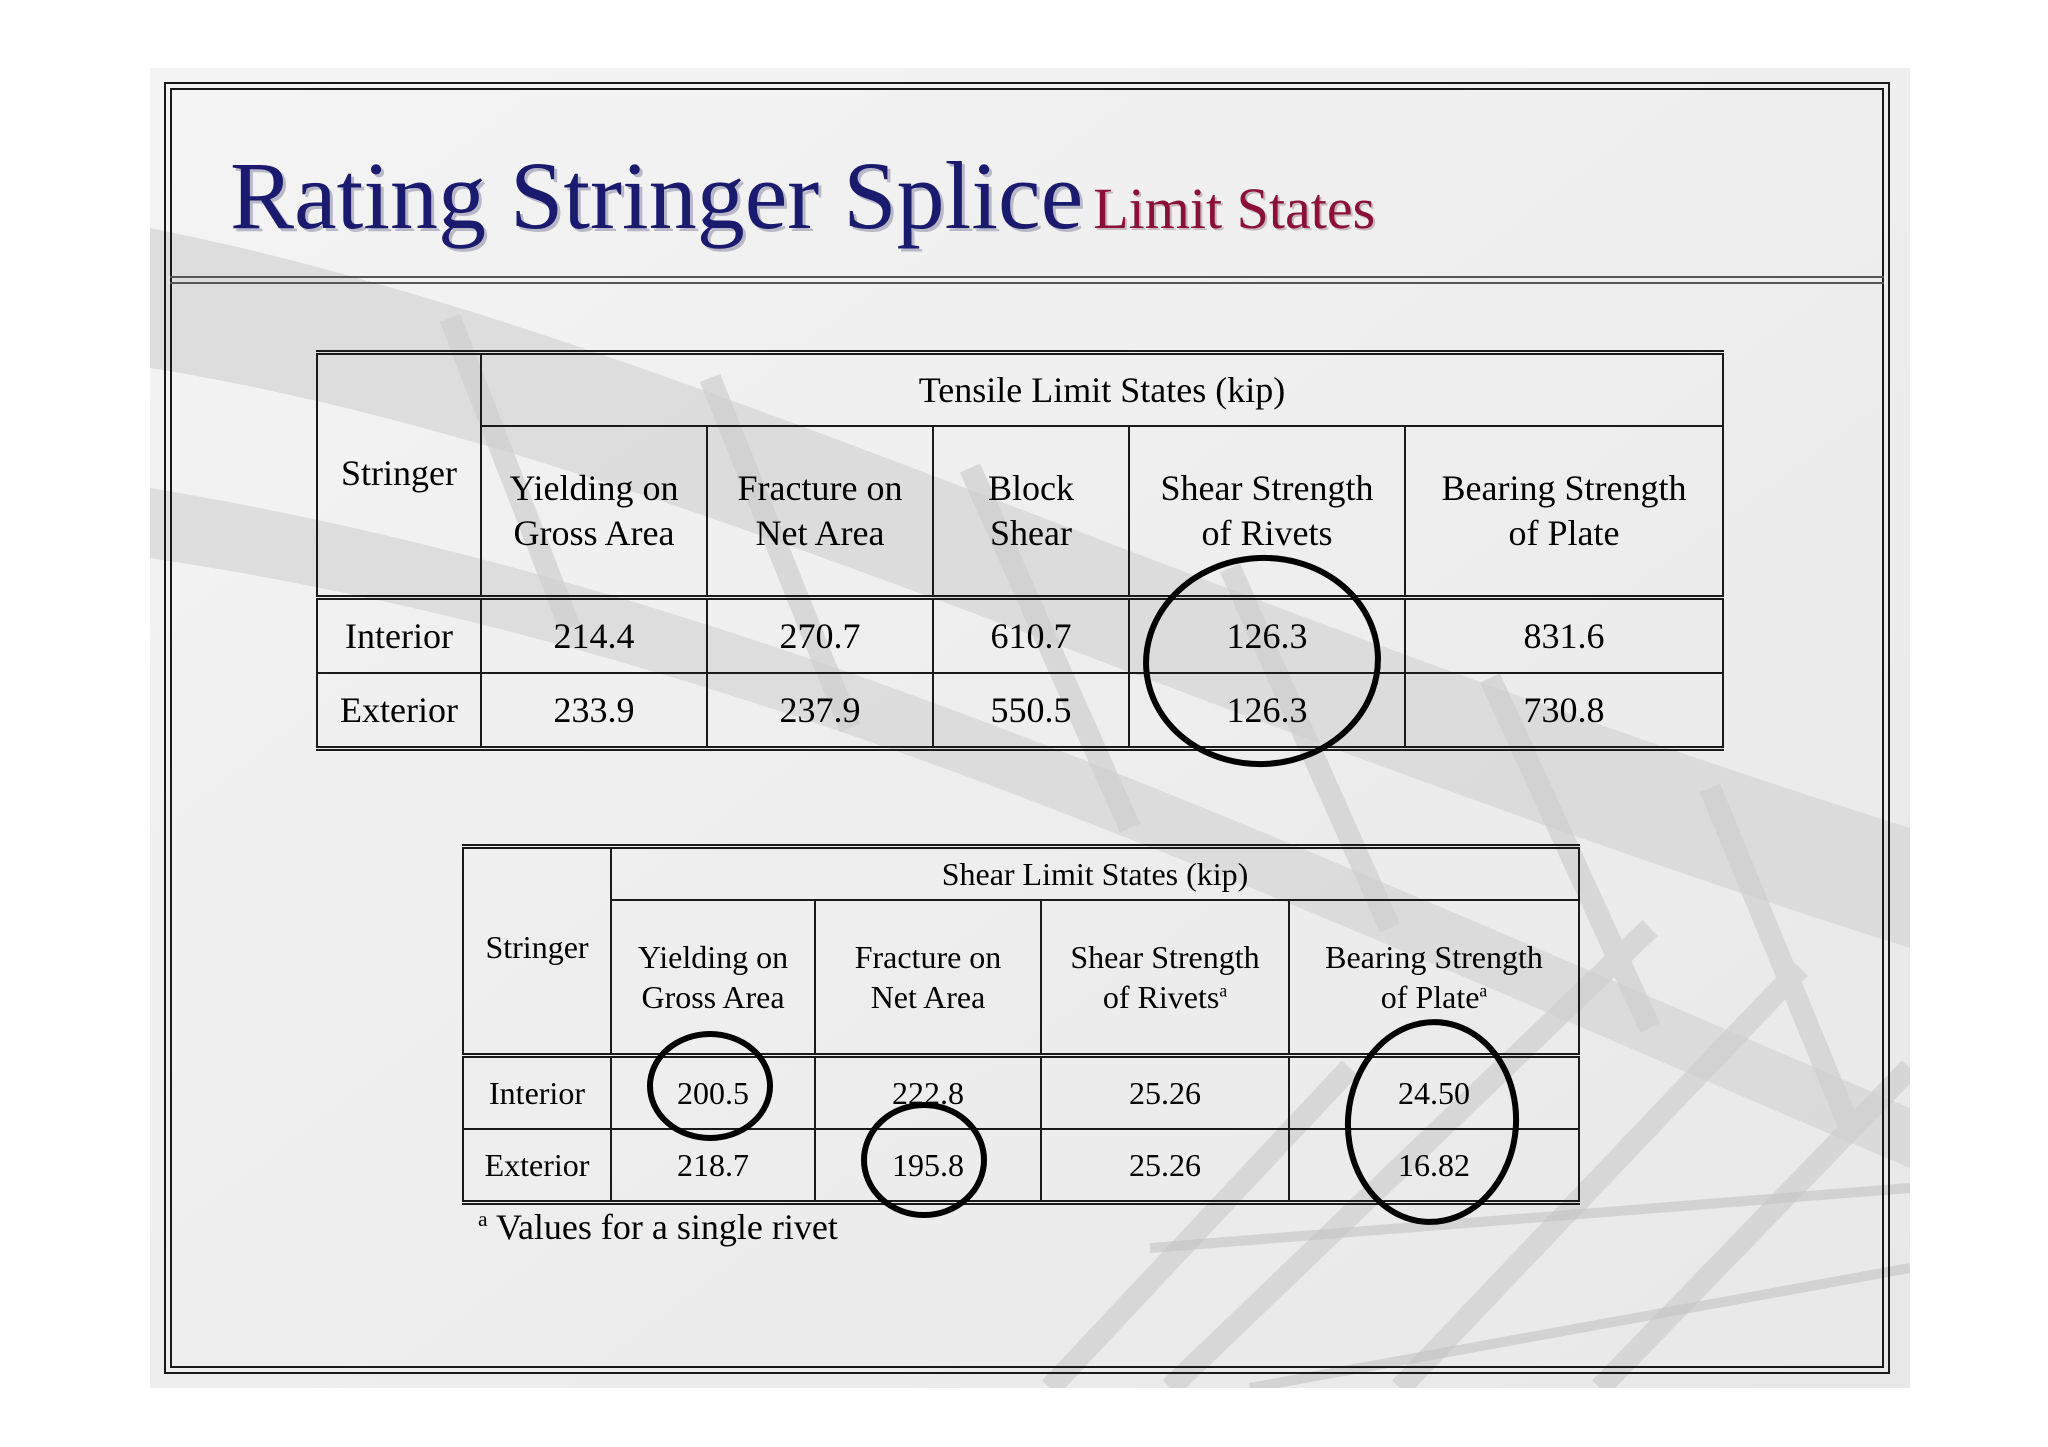  What do you see at coordinates (662, 1227) in the screenshot?
I see `footnote-text: Values for a single rivet` at bounding box center [662, 1227].